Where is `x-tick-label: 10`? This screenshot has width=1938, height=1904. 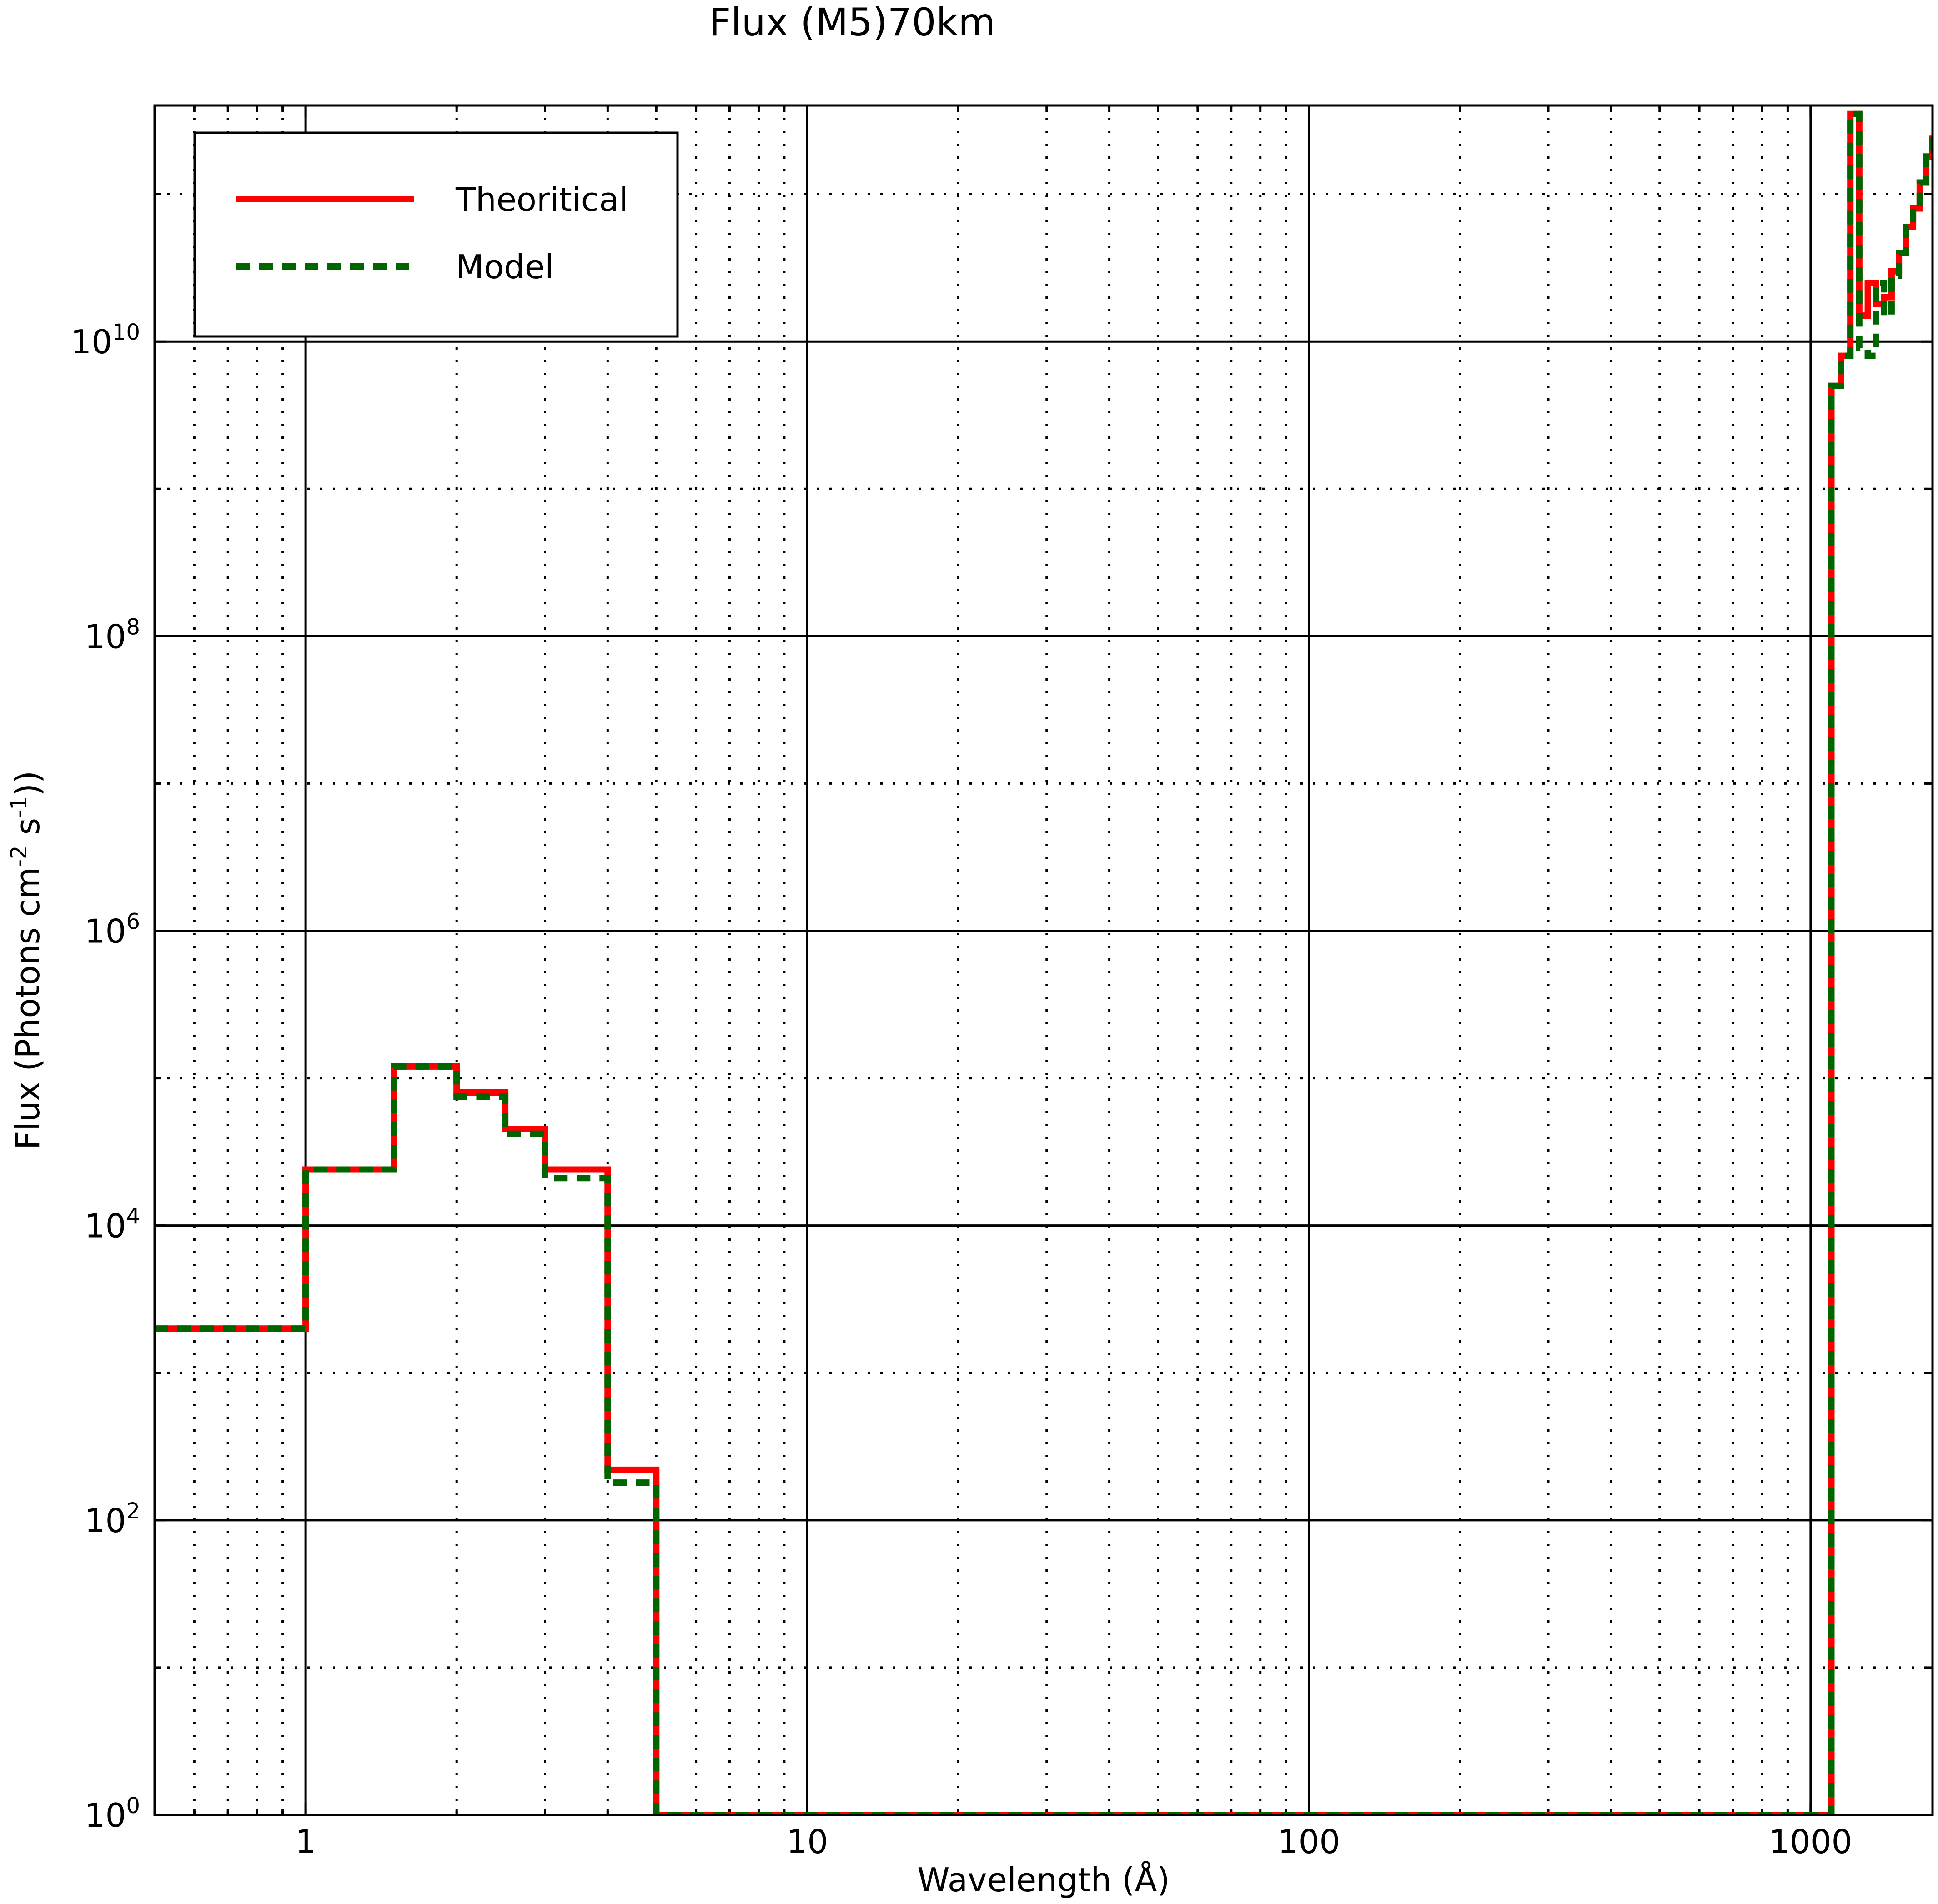 x-tick-label: 10 is located at coordinates (807, 1842).